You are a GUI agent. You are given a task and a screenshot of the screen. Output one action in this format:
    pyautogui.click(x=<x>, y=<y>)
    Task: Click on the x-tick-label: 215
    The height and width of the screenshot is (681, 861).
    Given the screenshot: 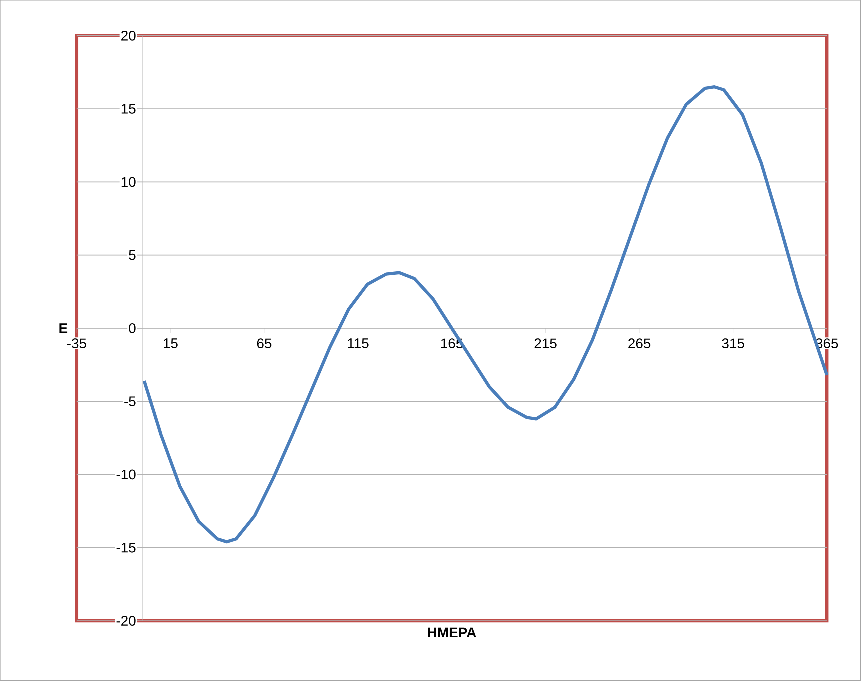 What is the action you would take?
    pyautogui.click(x=545, y=343)
    